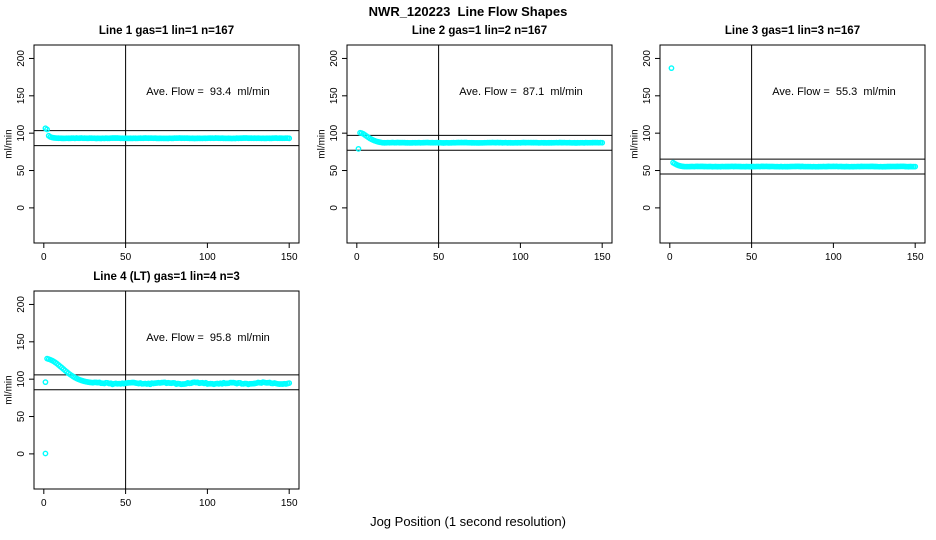 Image resolution: width=936 pixels, height=540 pixels. I want to click on panel-2-plot-area: 0 50 100 150 0 50 100 150 200, so click(471, 153).